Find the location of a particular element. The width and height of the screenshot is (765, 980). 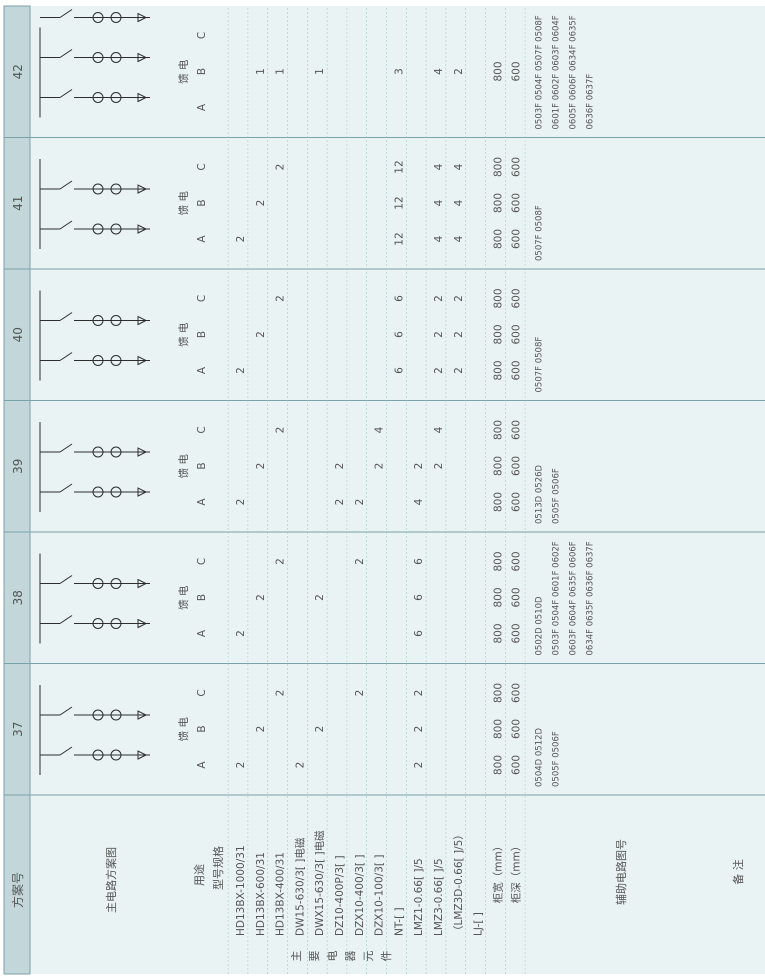

aux-drawing-number: 0601F 0602F 0603F 0604F is located at coordinates (556, 72).